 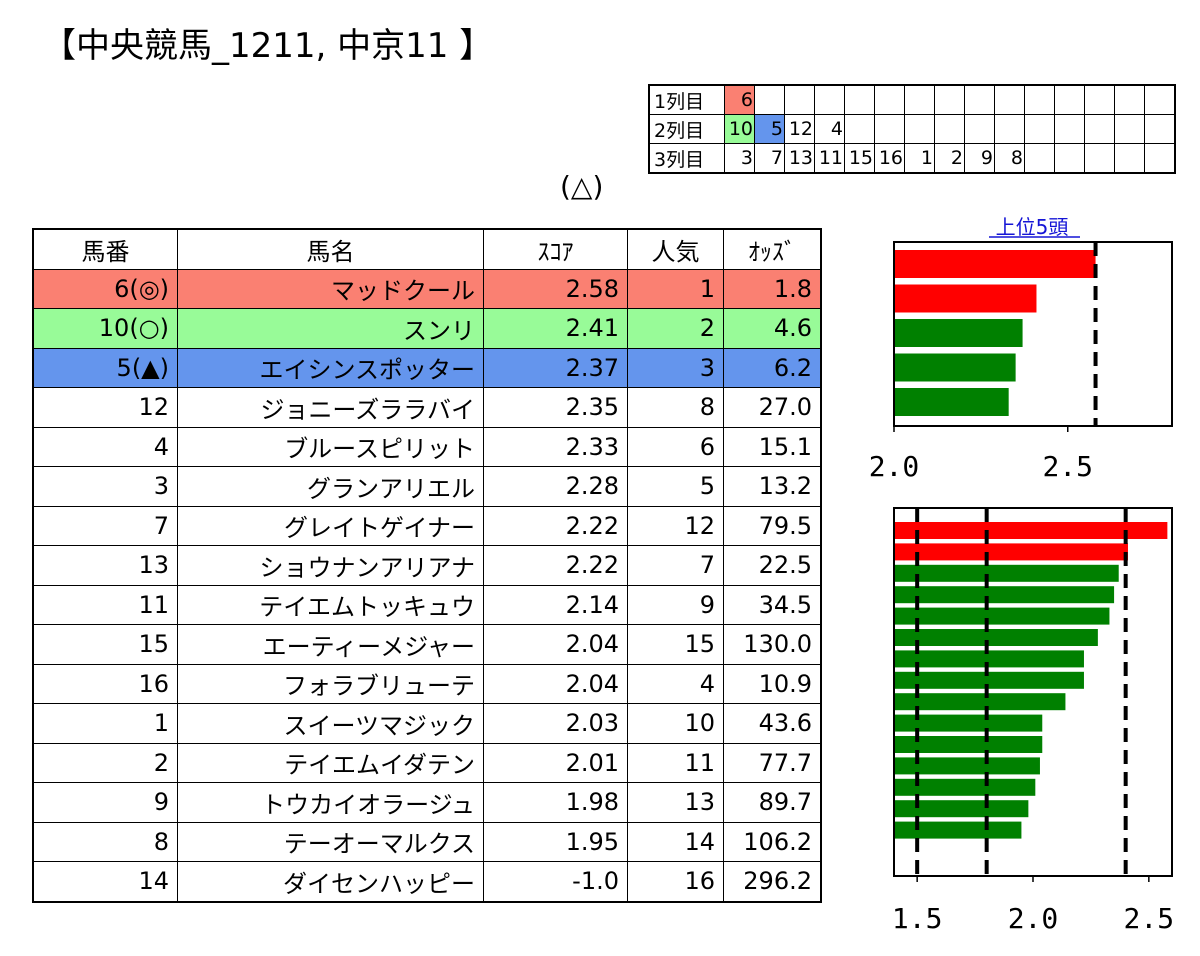 I want to click on horse-number-cell: 11, so click(x=105, y=604).